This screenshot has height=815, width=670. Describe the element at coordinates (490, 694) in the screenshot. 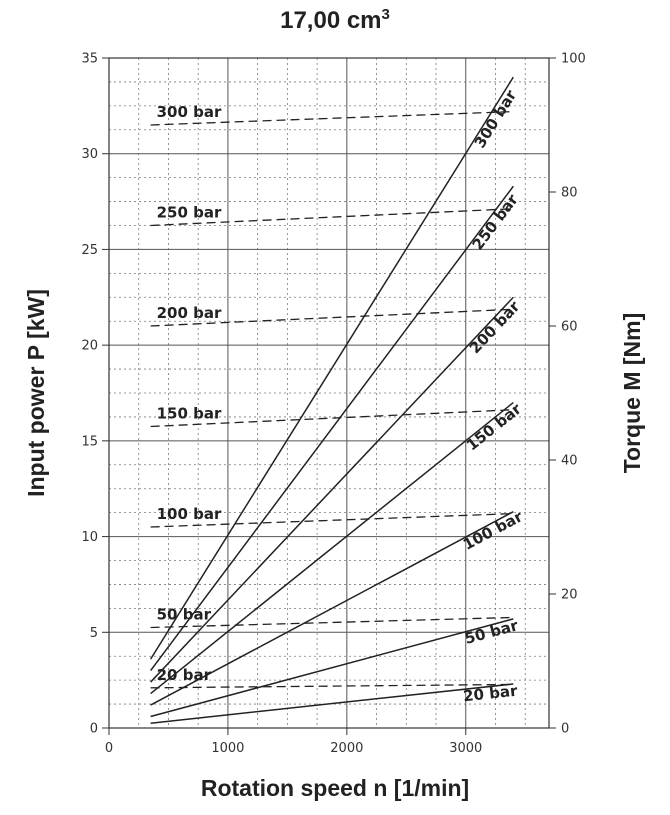

I see `power-line-label: 20 bar` at that location.